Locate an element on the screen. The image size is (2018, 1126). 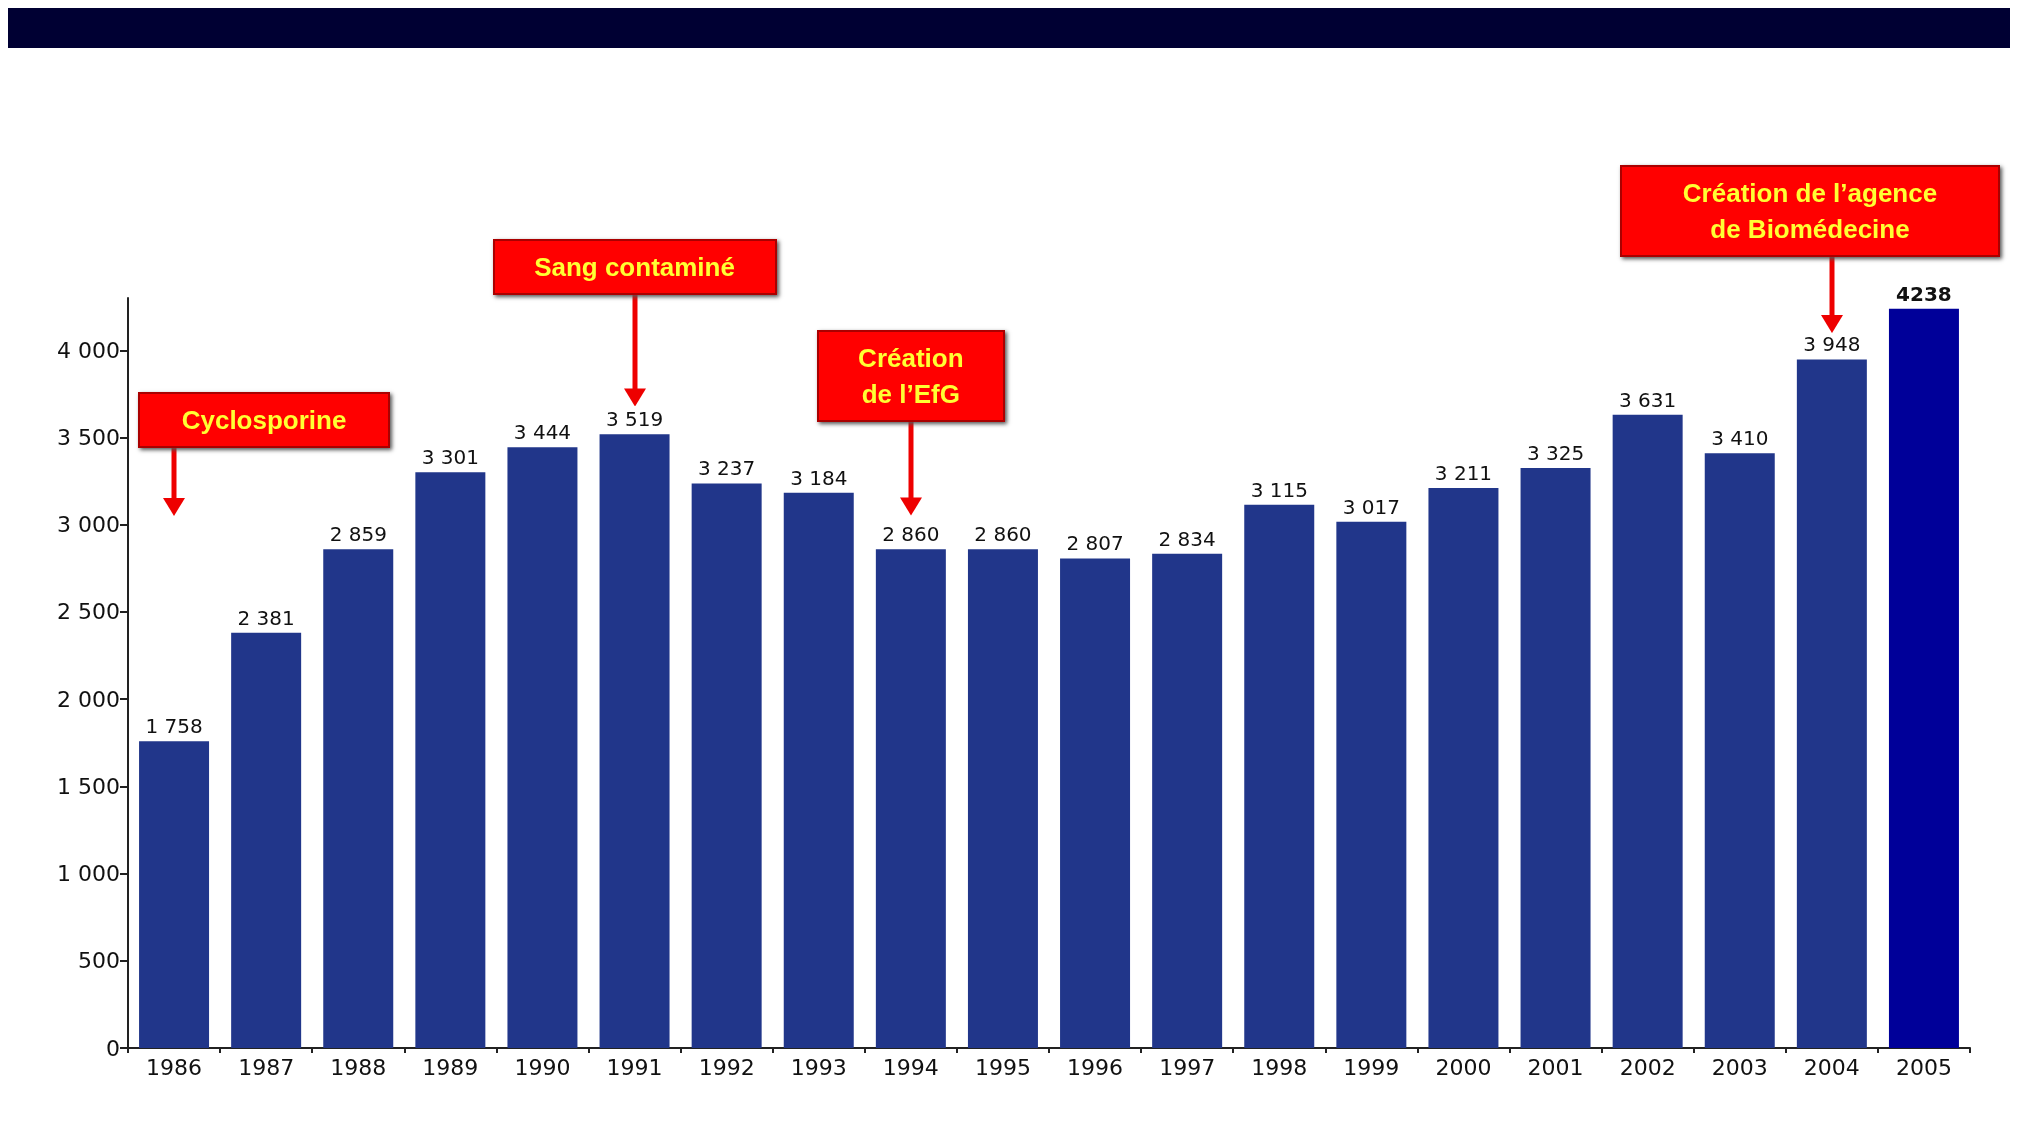
x-tick-label: 1988 is located at coordinates (358, 1067).